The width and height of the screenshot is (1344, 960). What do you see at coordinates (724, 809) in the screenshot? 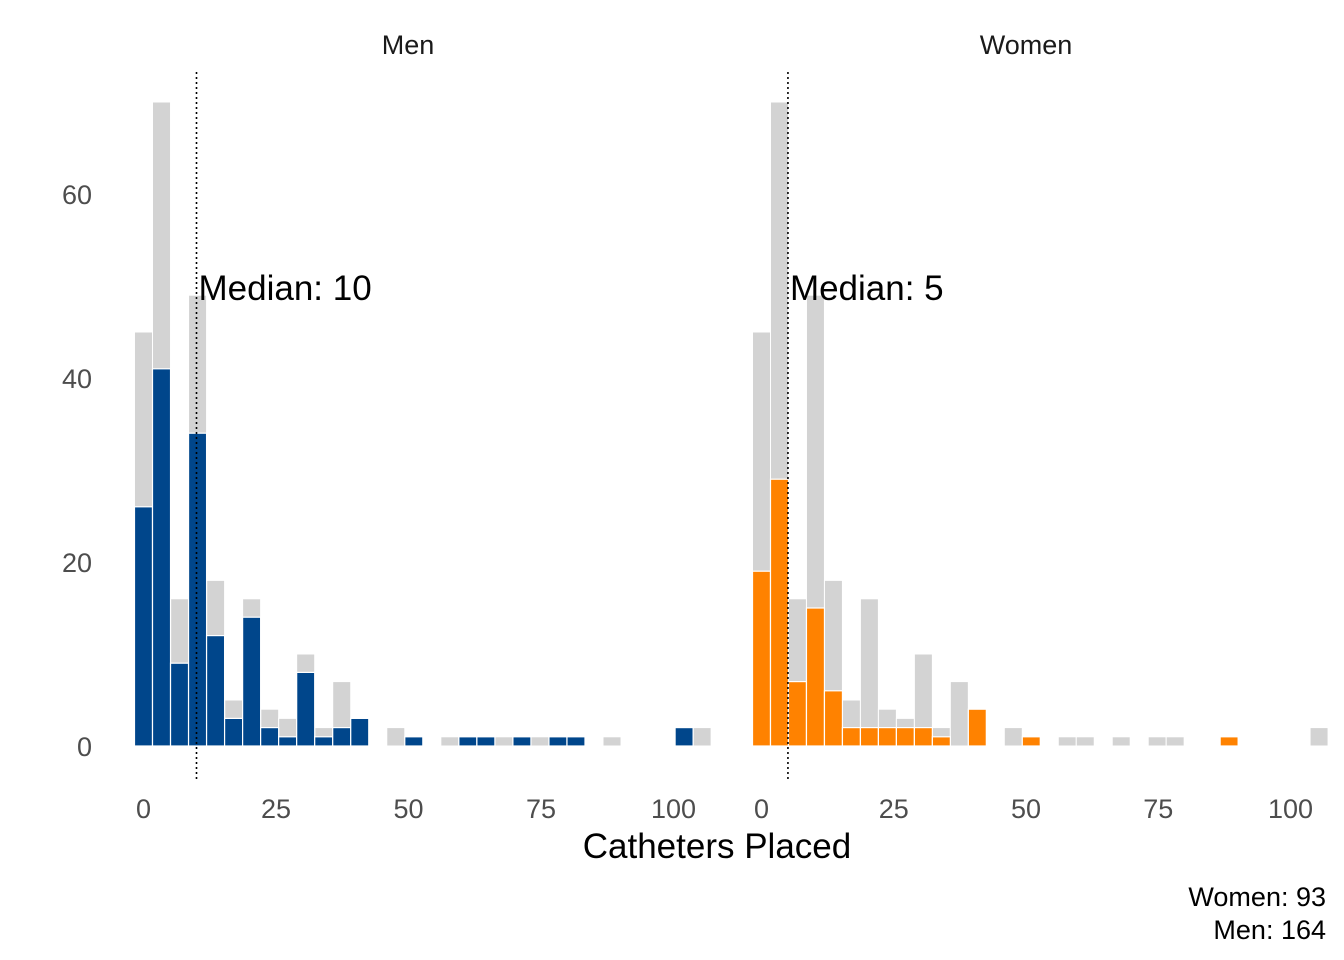
I see `x-axis: 0 25 50 75 100 0 25 50 75 100` at bounding box center [724, 809].